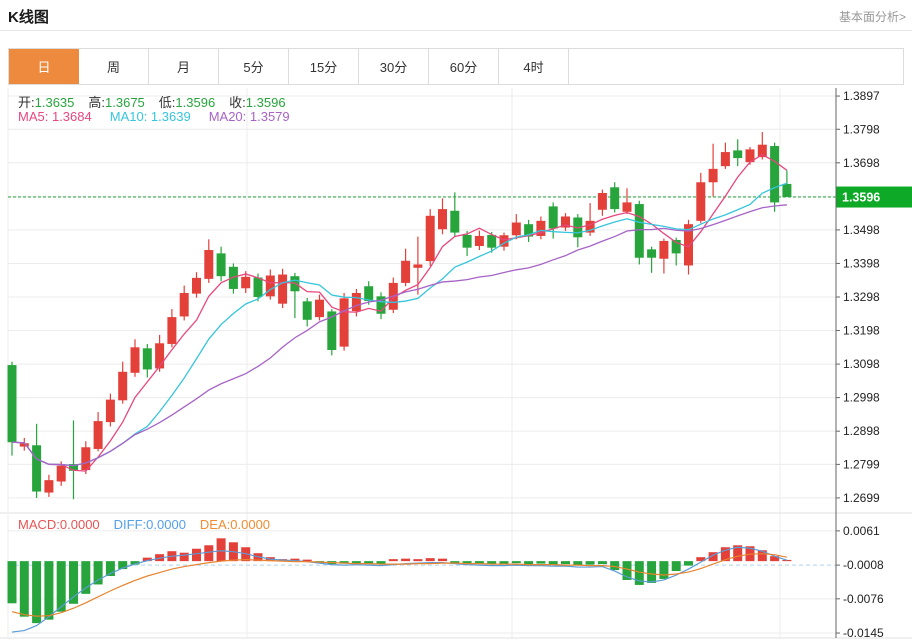 This screenshot has height=643, width=912. I want to click on macd-label-1: DIFF:, so click(130, 524).